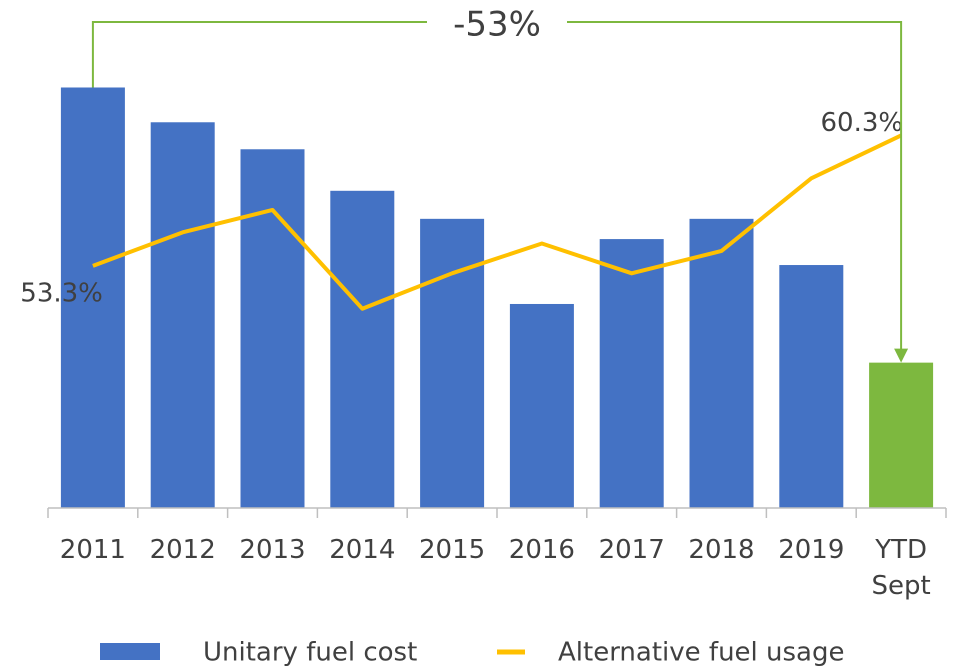 The height and width of the screenshot is (671, 954). I want to click on legend-swatch, so click(130, 651).